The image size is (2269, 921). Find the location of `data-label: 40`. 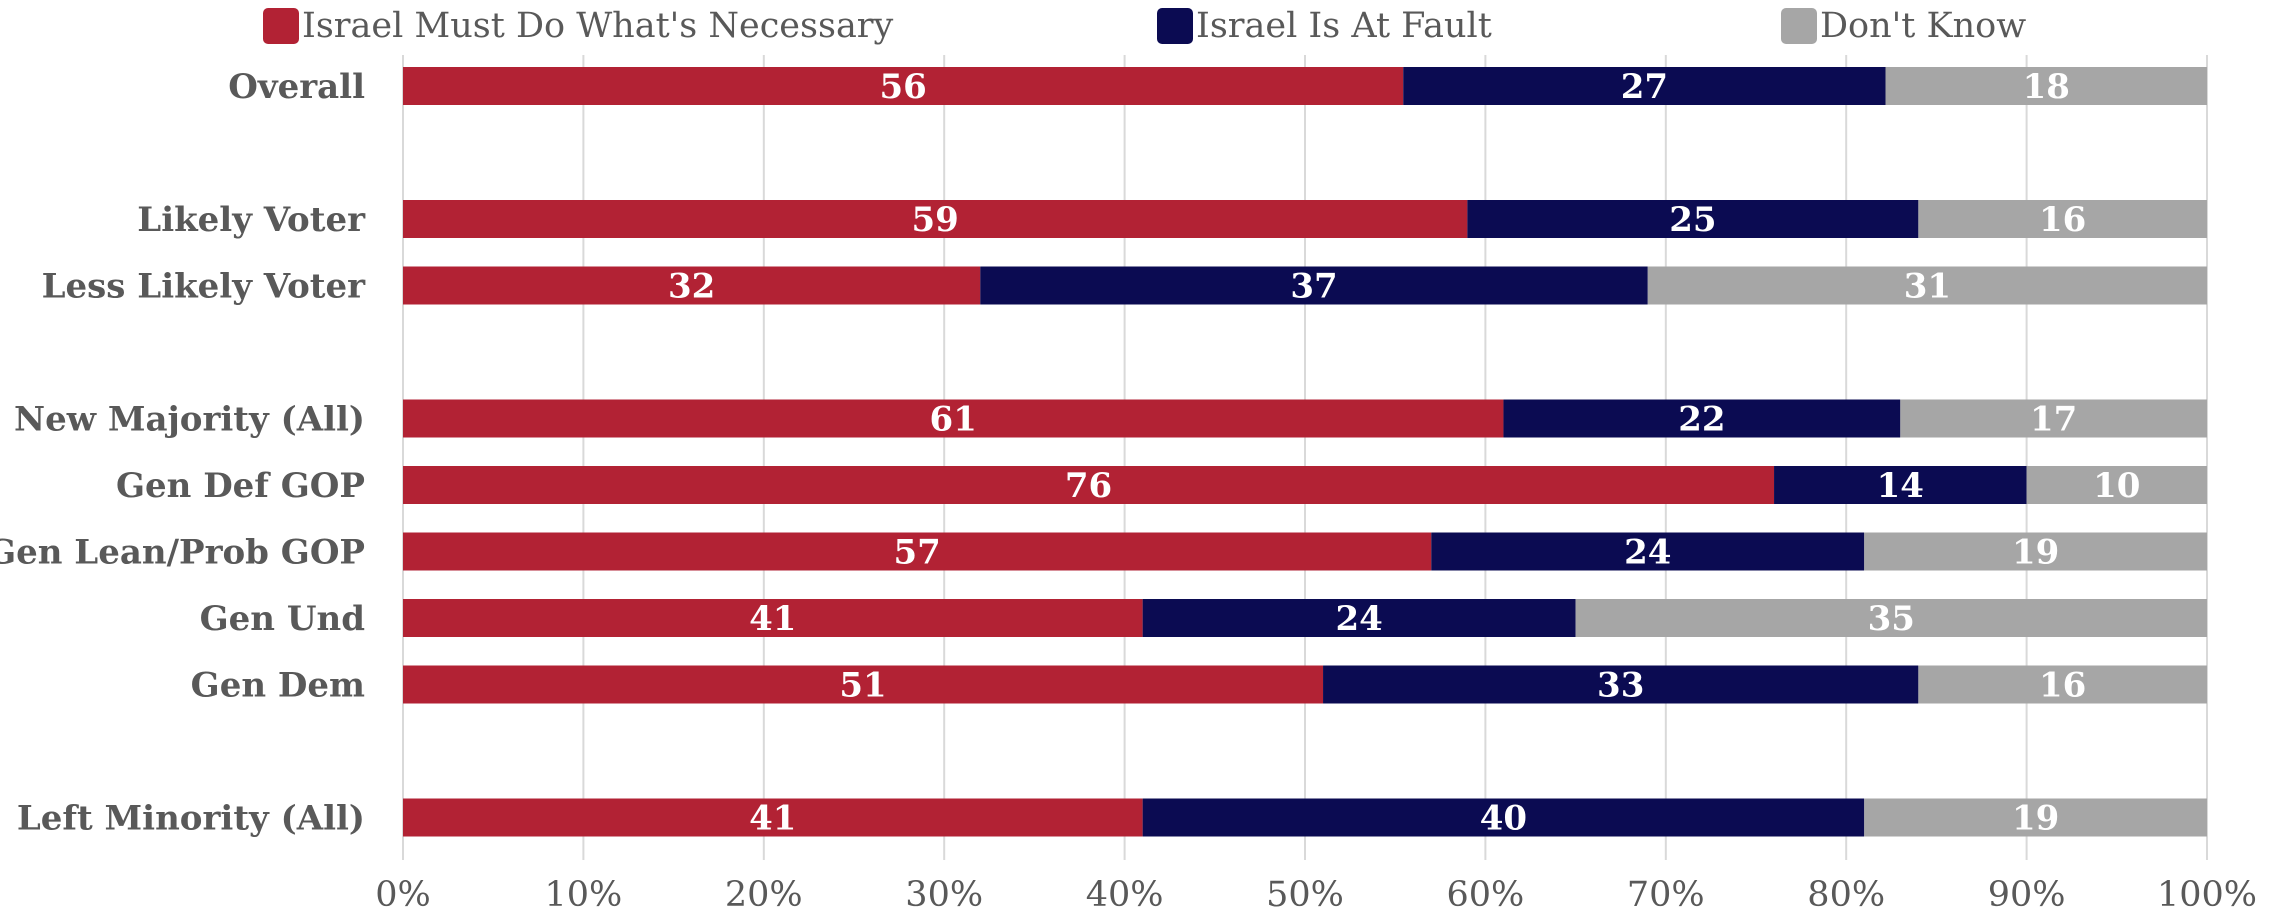

data-label: 40 is located at coordinates (1503, 819).